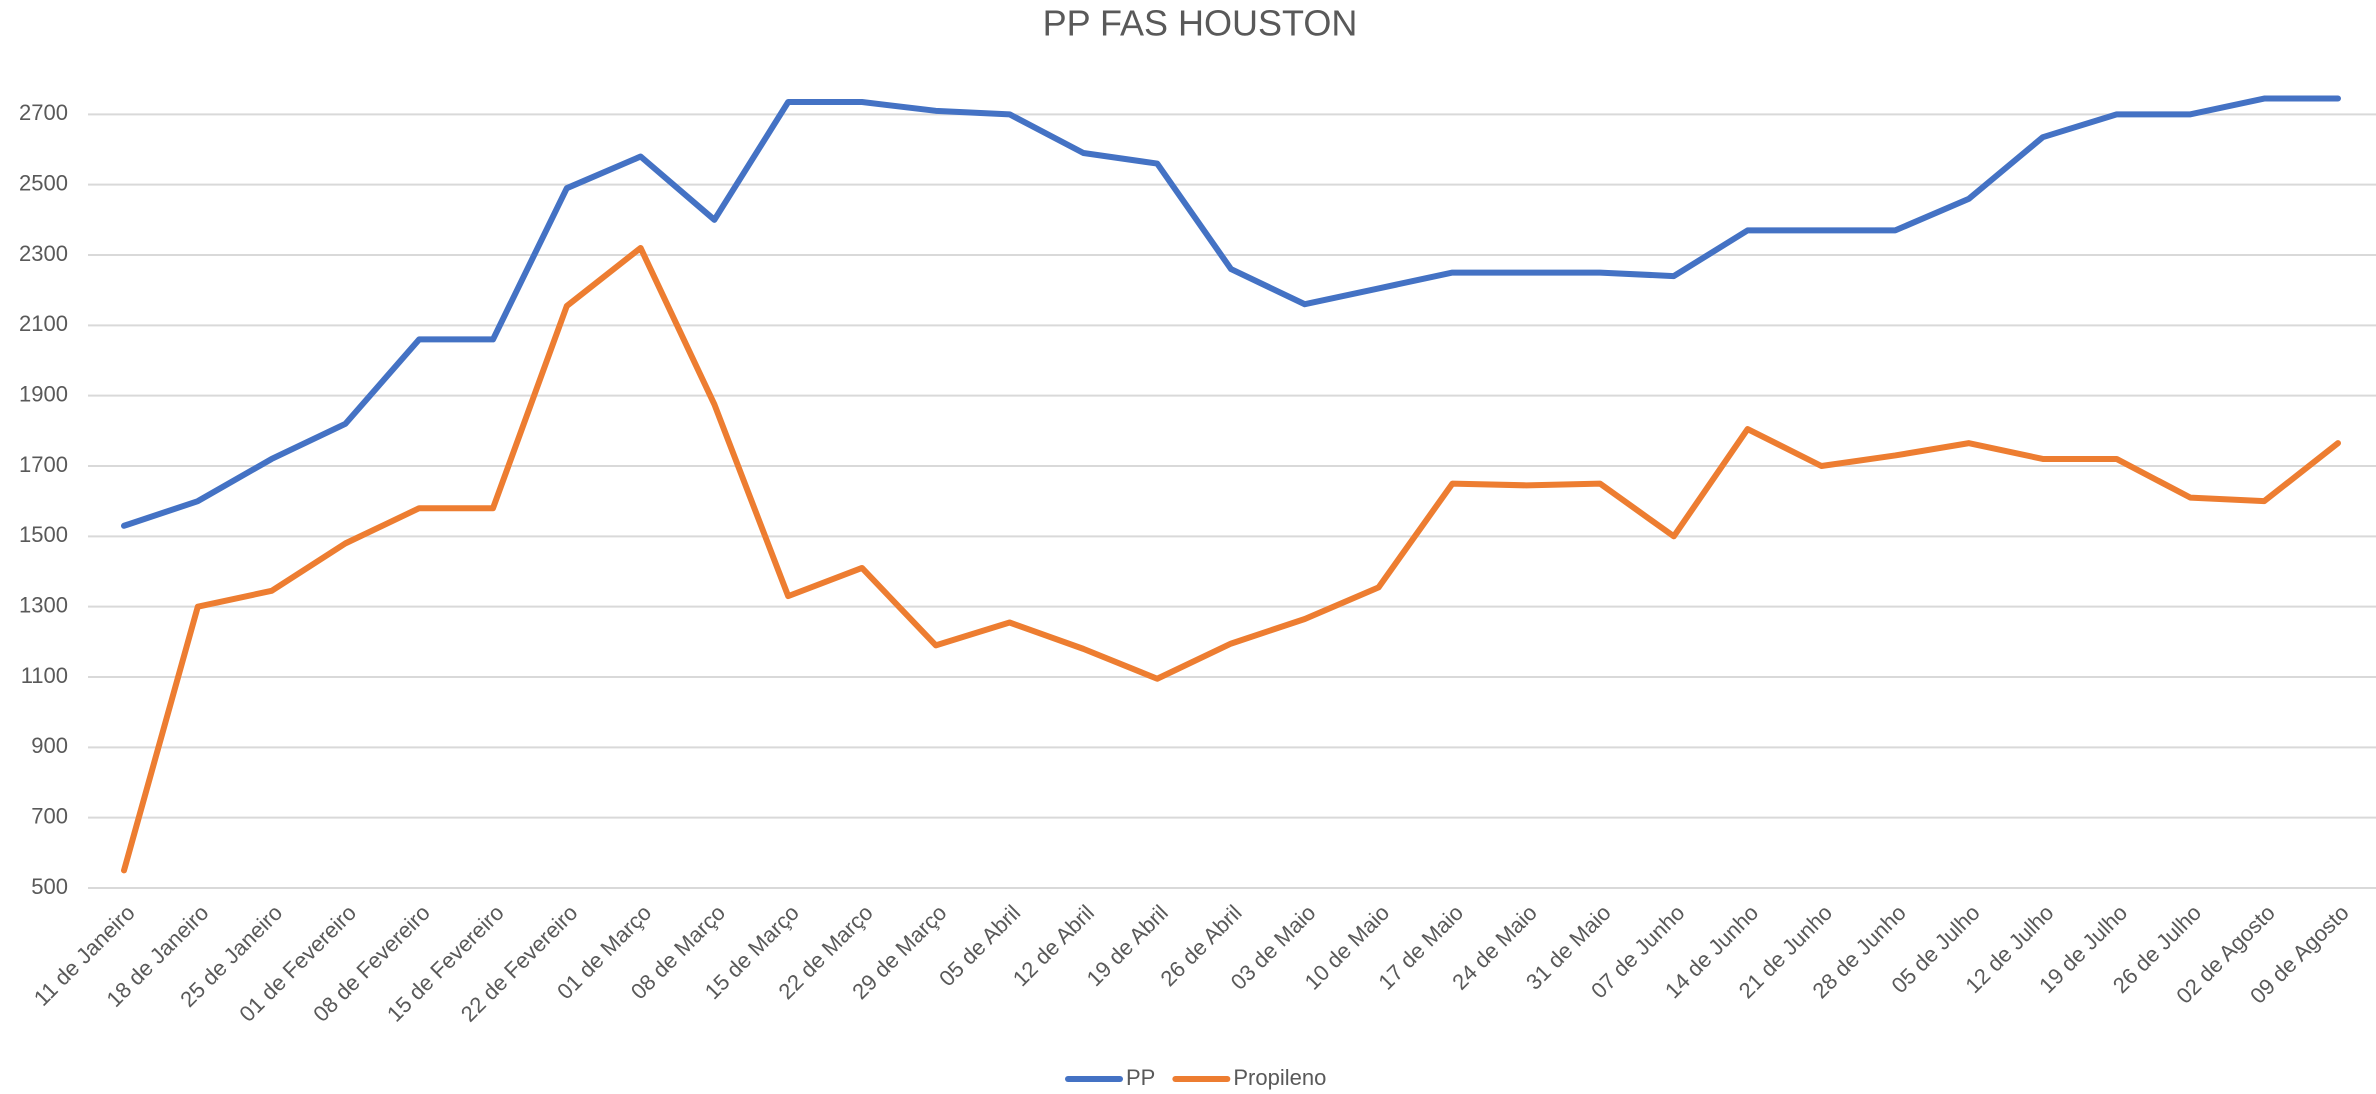 The image size is (2376, 1094). What do you see at coordinates (43, 604) in the screenshot?
I see `y-tick-label: 1300` at bounding box center [43, 604].